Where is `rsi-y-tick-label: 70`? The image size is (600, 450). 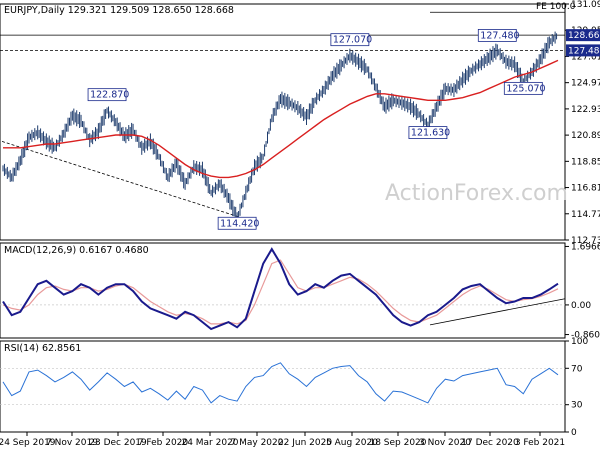 rsi-y-tick-label: 70 is located at coordinates (577, 369).